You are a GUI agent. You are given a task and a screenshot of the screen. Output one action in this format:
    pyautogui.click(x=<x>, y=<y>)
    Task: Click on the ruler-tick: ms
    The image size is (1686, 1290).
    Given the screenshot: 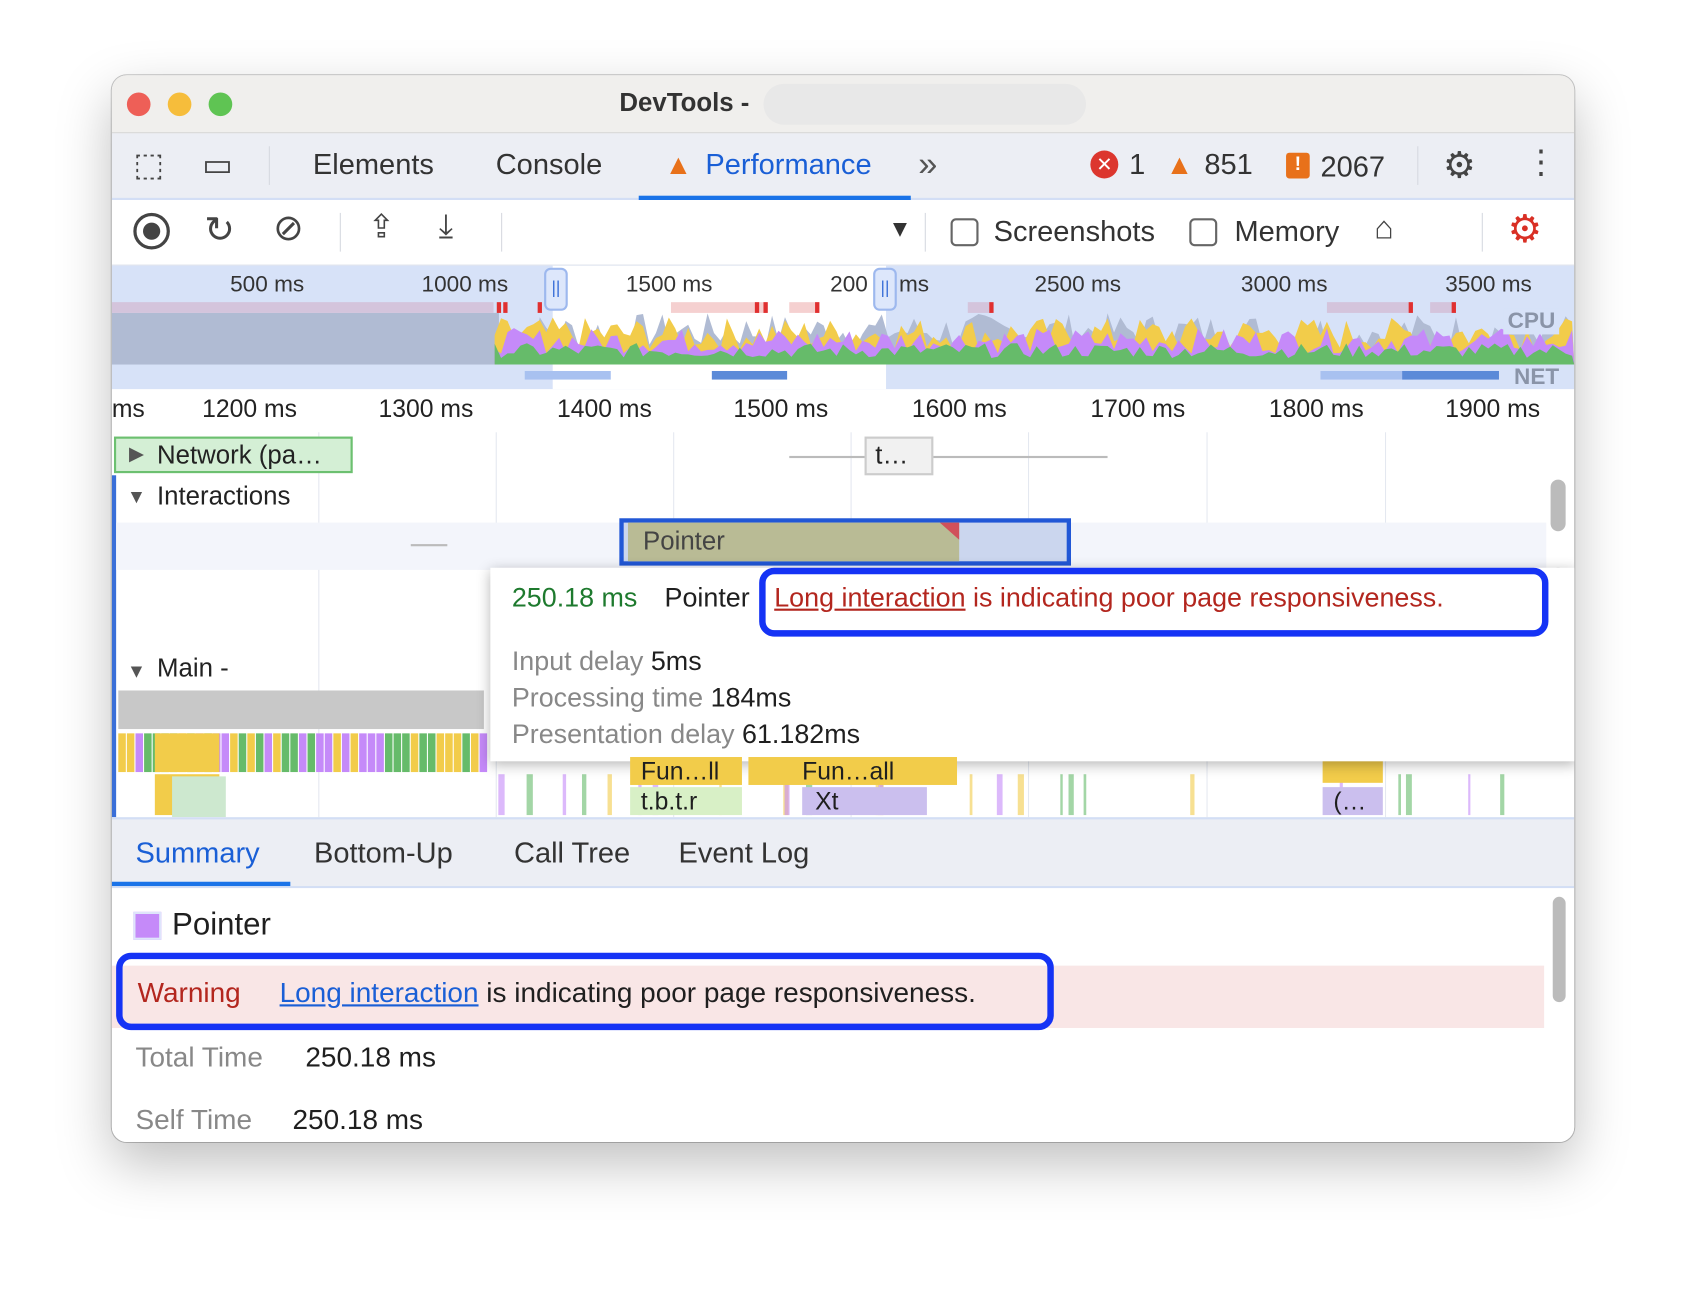 What is the action you would take?
    pyautogui.click(x=128, y=408)
    